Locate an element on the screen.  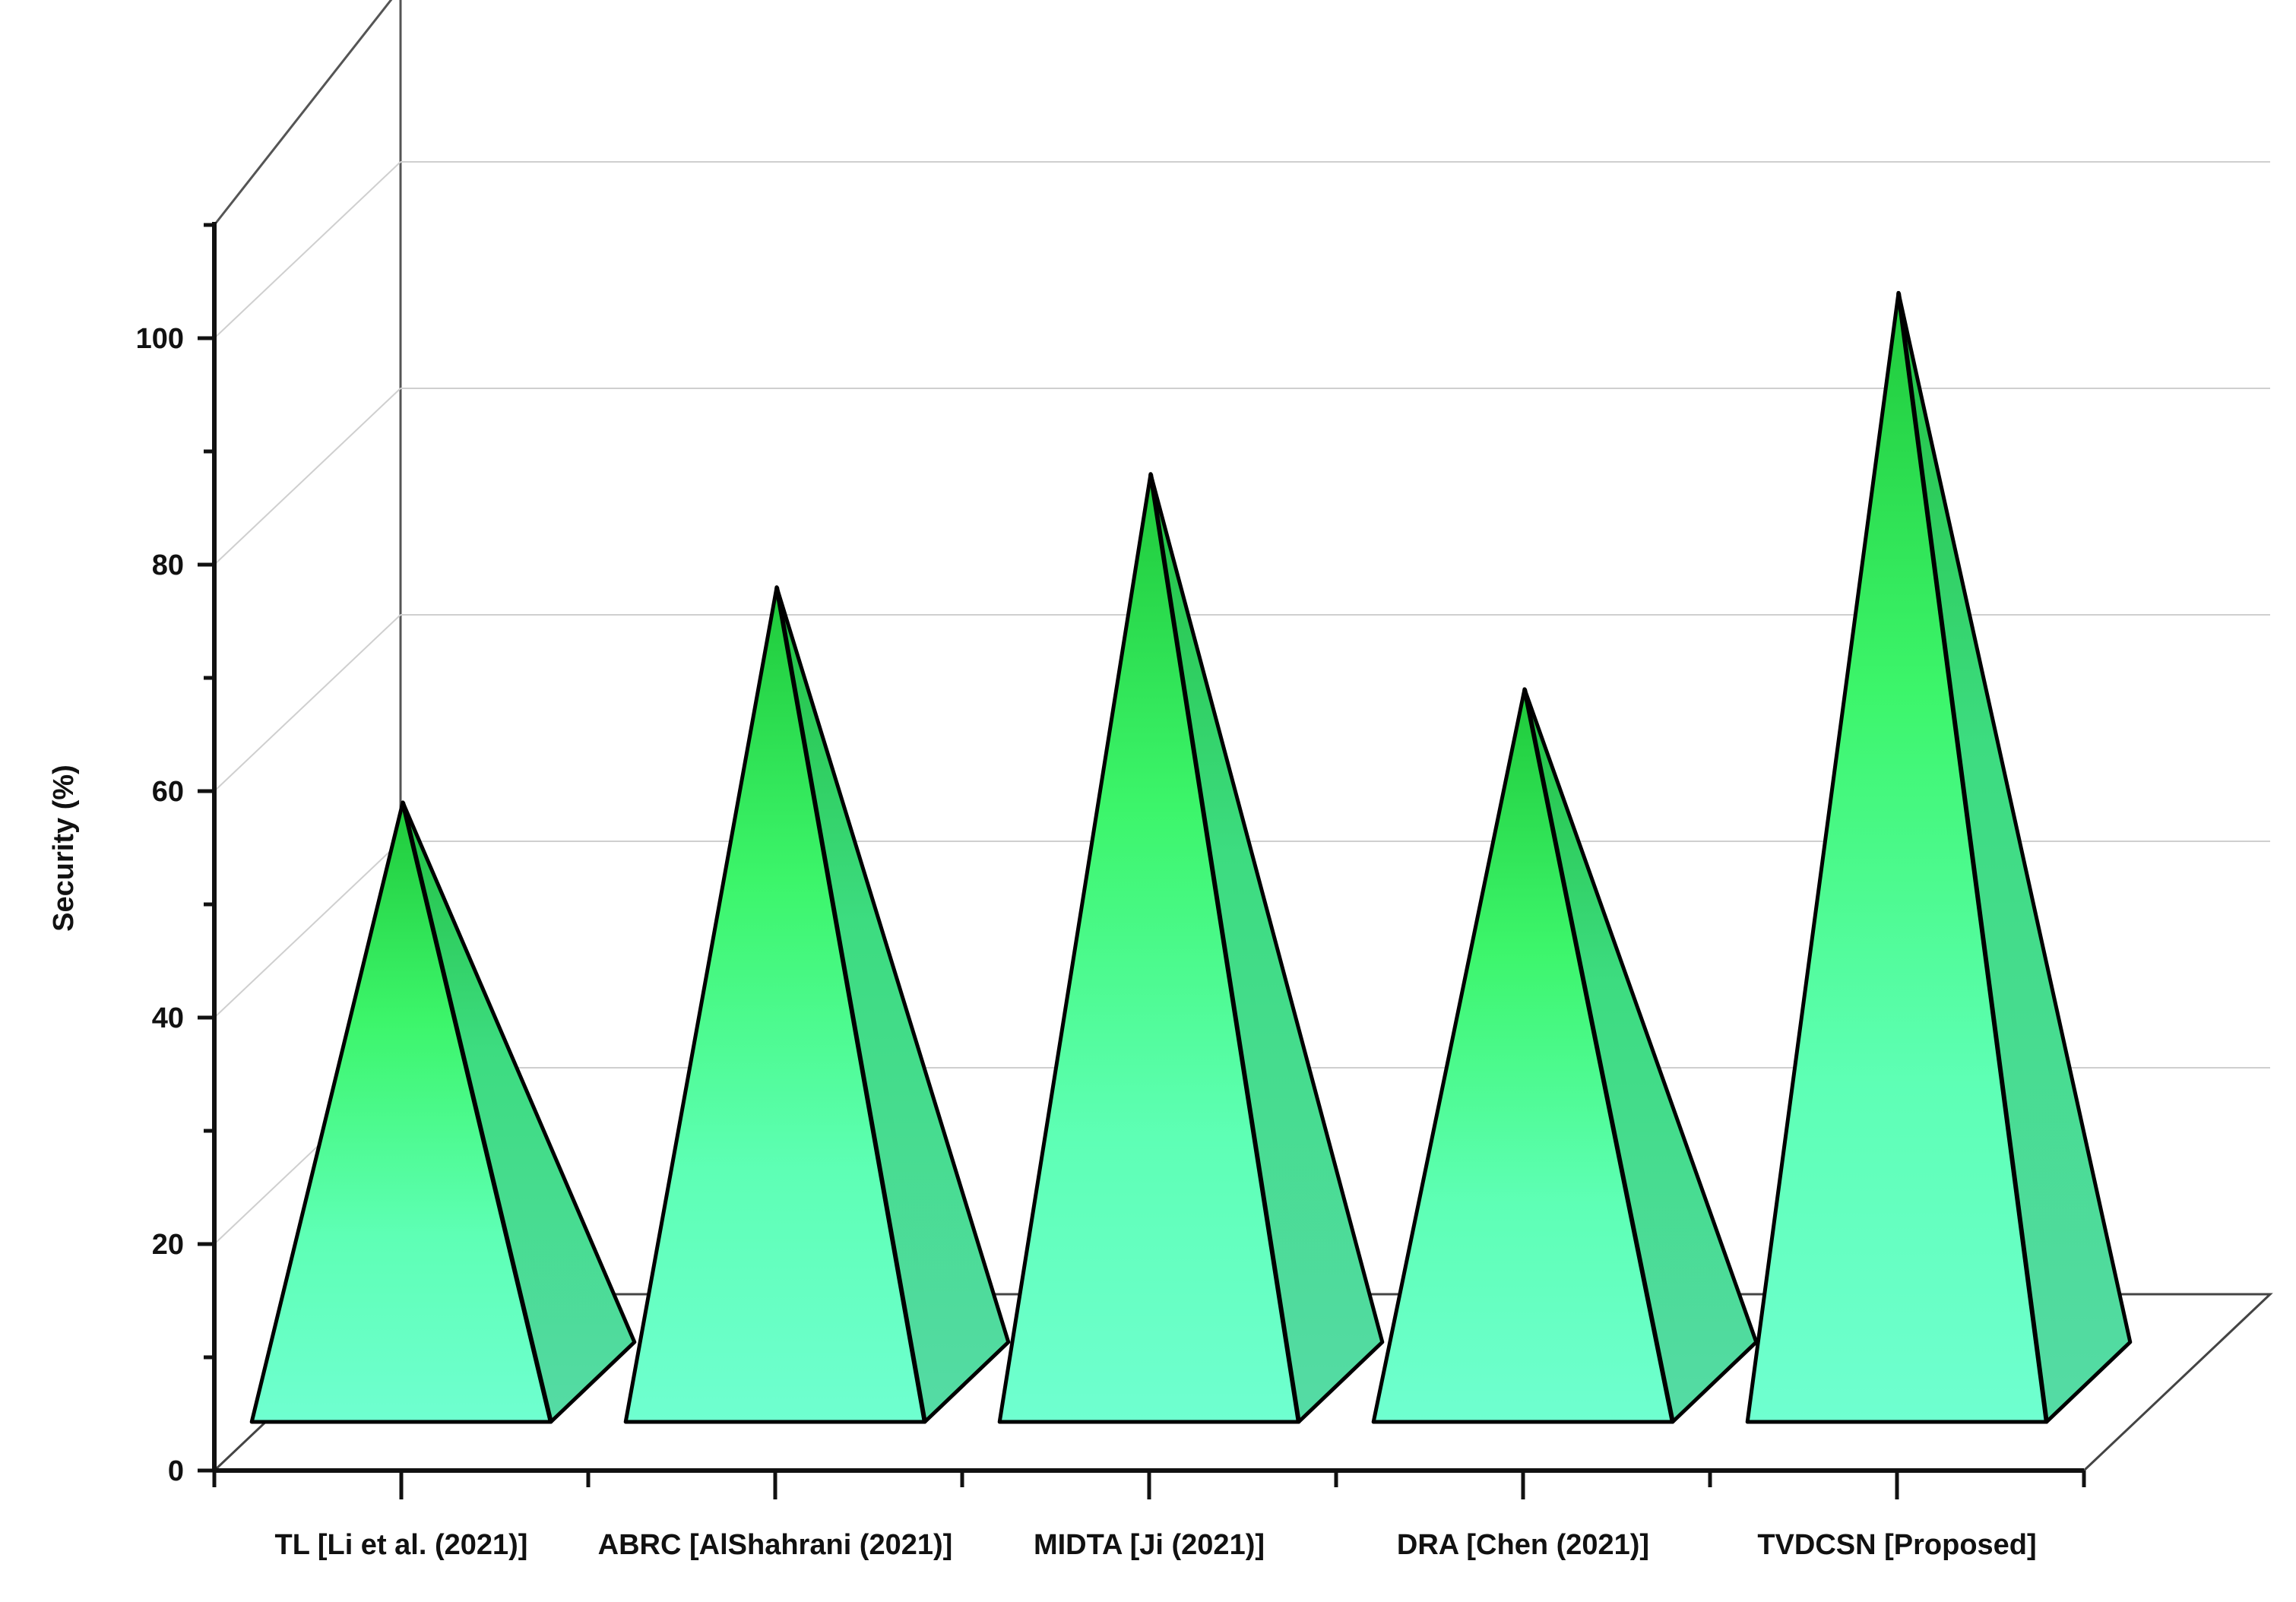
y-tick-label: 40 is located at coordinates (168, 1018).